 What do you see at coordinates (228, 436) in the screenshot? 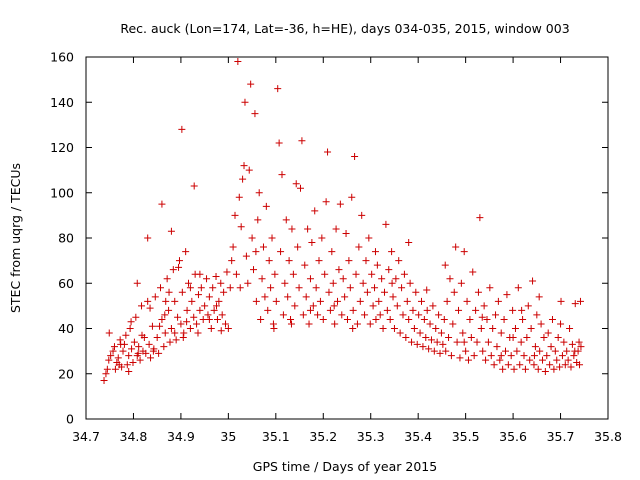
I see `x-tick-label: 35` at bounding box center [228, 436].